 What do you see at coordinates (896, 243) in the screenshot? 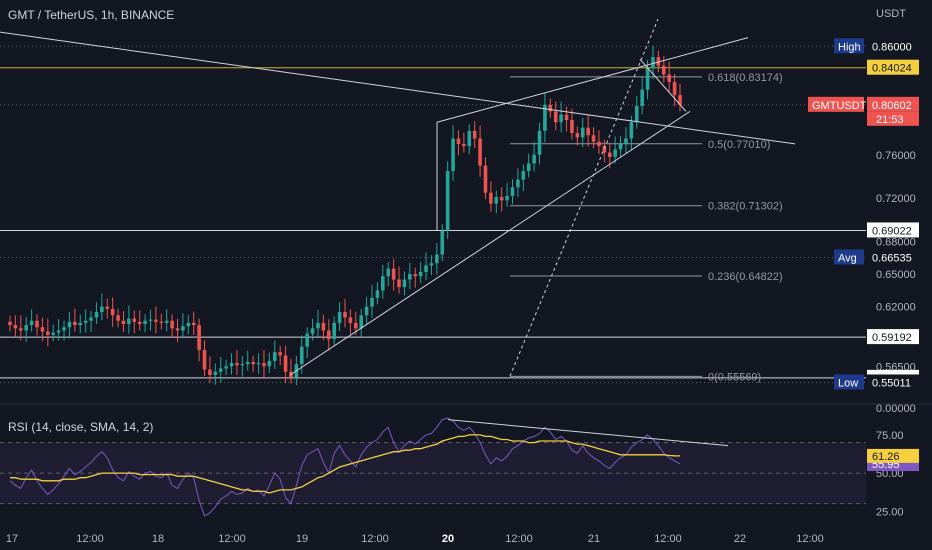
I see `y-tick-label: 0.68000` at bounding box center [896, 243].